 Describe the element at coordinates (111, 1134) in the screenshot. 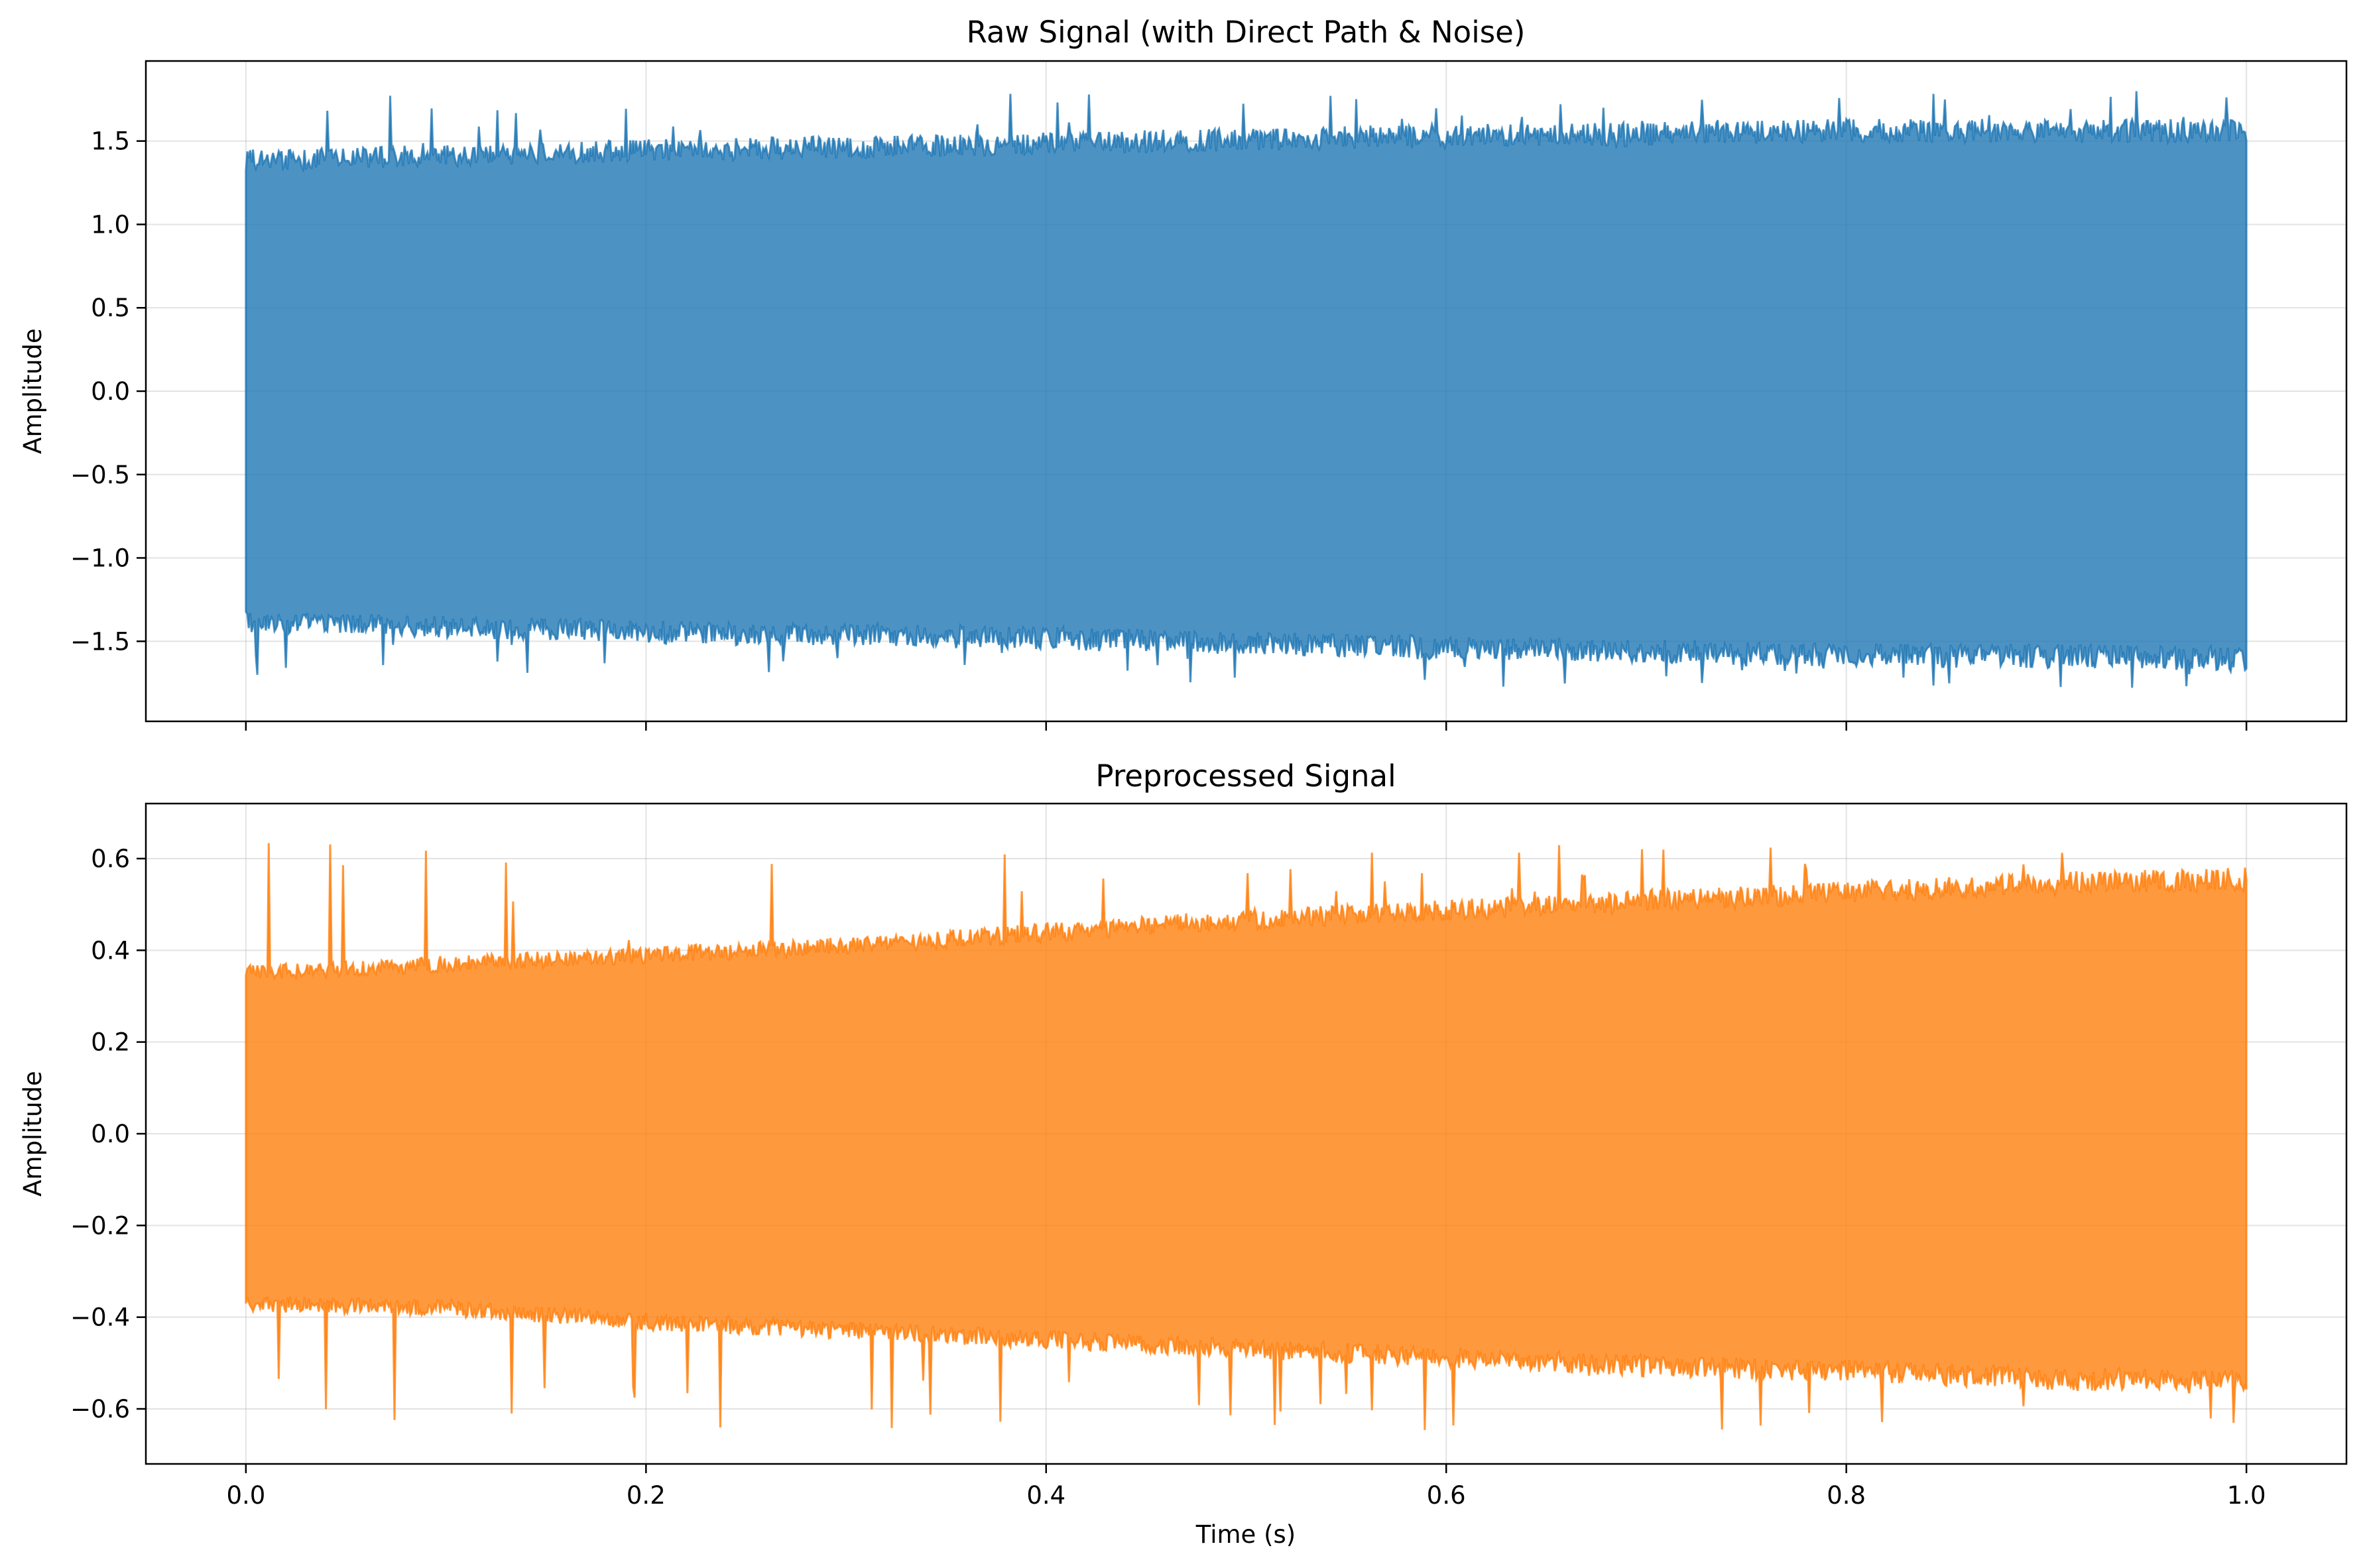

I see `preprocessed-signal-y-tick-label: 0.0` at that location.